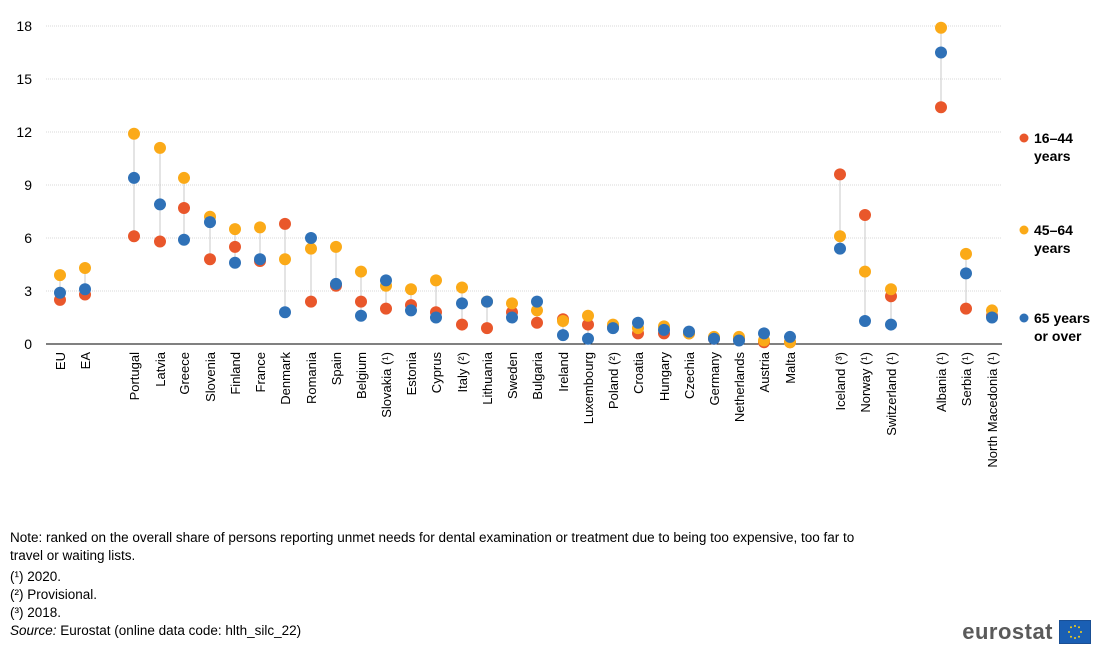 The image size is (1105, 657). Describe the element at coordinates (28, 291) in the screenshot. I see `y-tick-label: 3` at that location.